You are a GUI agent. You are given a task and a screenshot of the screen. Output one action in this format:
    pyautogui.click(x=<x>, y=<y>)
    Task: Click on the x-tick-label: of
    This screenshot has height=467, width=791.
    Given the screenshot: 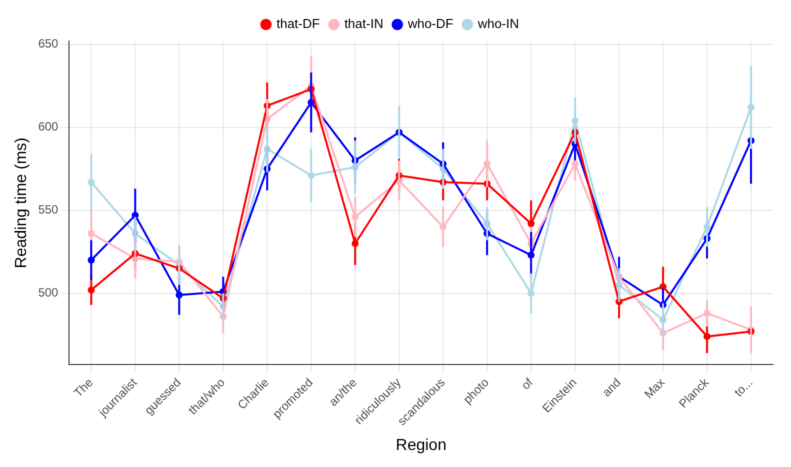 What is the action you would take?
    pyautogui.click(x=527, y=383)
    